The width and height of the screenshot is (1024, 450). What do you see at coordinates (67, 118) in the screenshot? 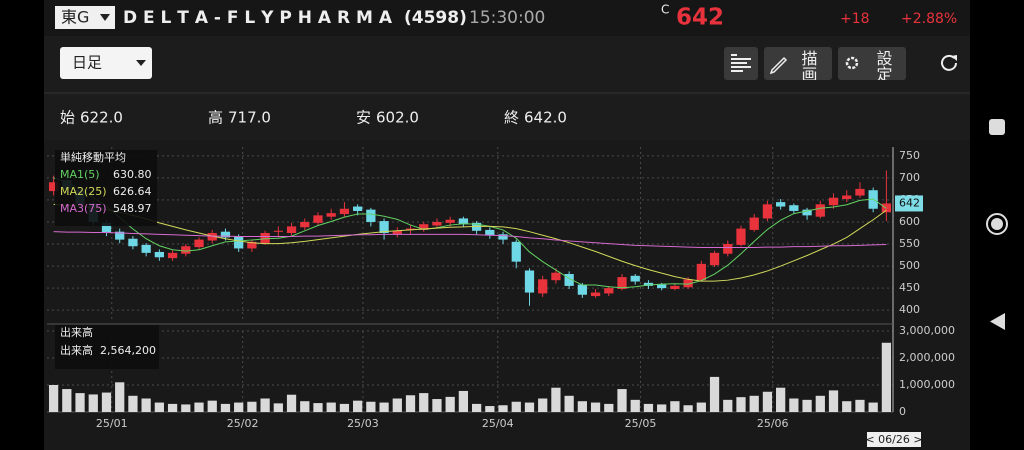
I see `ohlc-label: 始` at bounding box center [67, 118].